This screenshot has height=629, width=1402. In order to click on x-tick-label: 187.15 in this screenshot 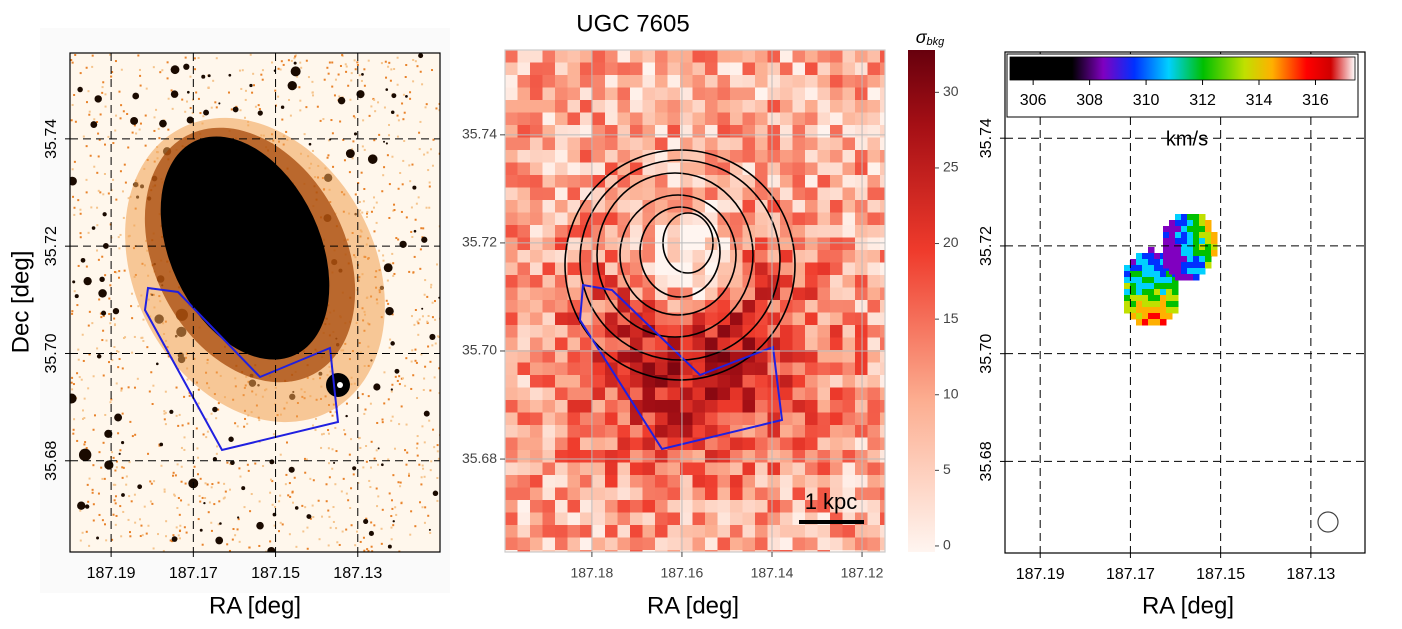, I will do `click(1220, 574)`.